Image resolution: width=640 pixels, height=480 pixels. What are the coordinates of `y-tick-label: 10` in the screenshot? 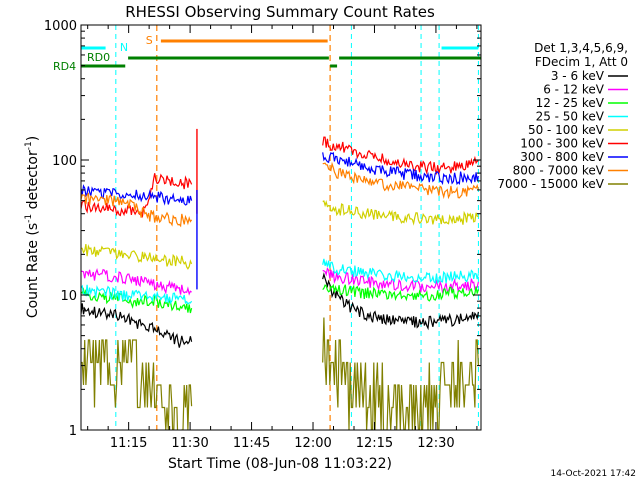 It's located at (68, 296).